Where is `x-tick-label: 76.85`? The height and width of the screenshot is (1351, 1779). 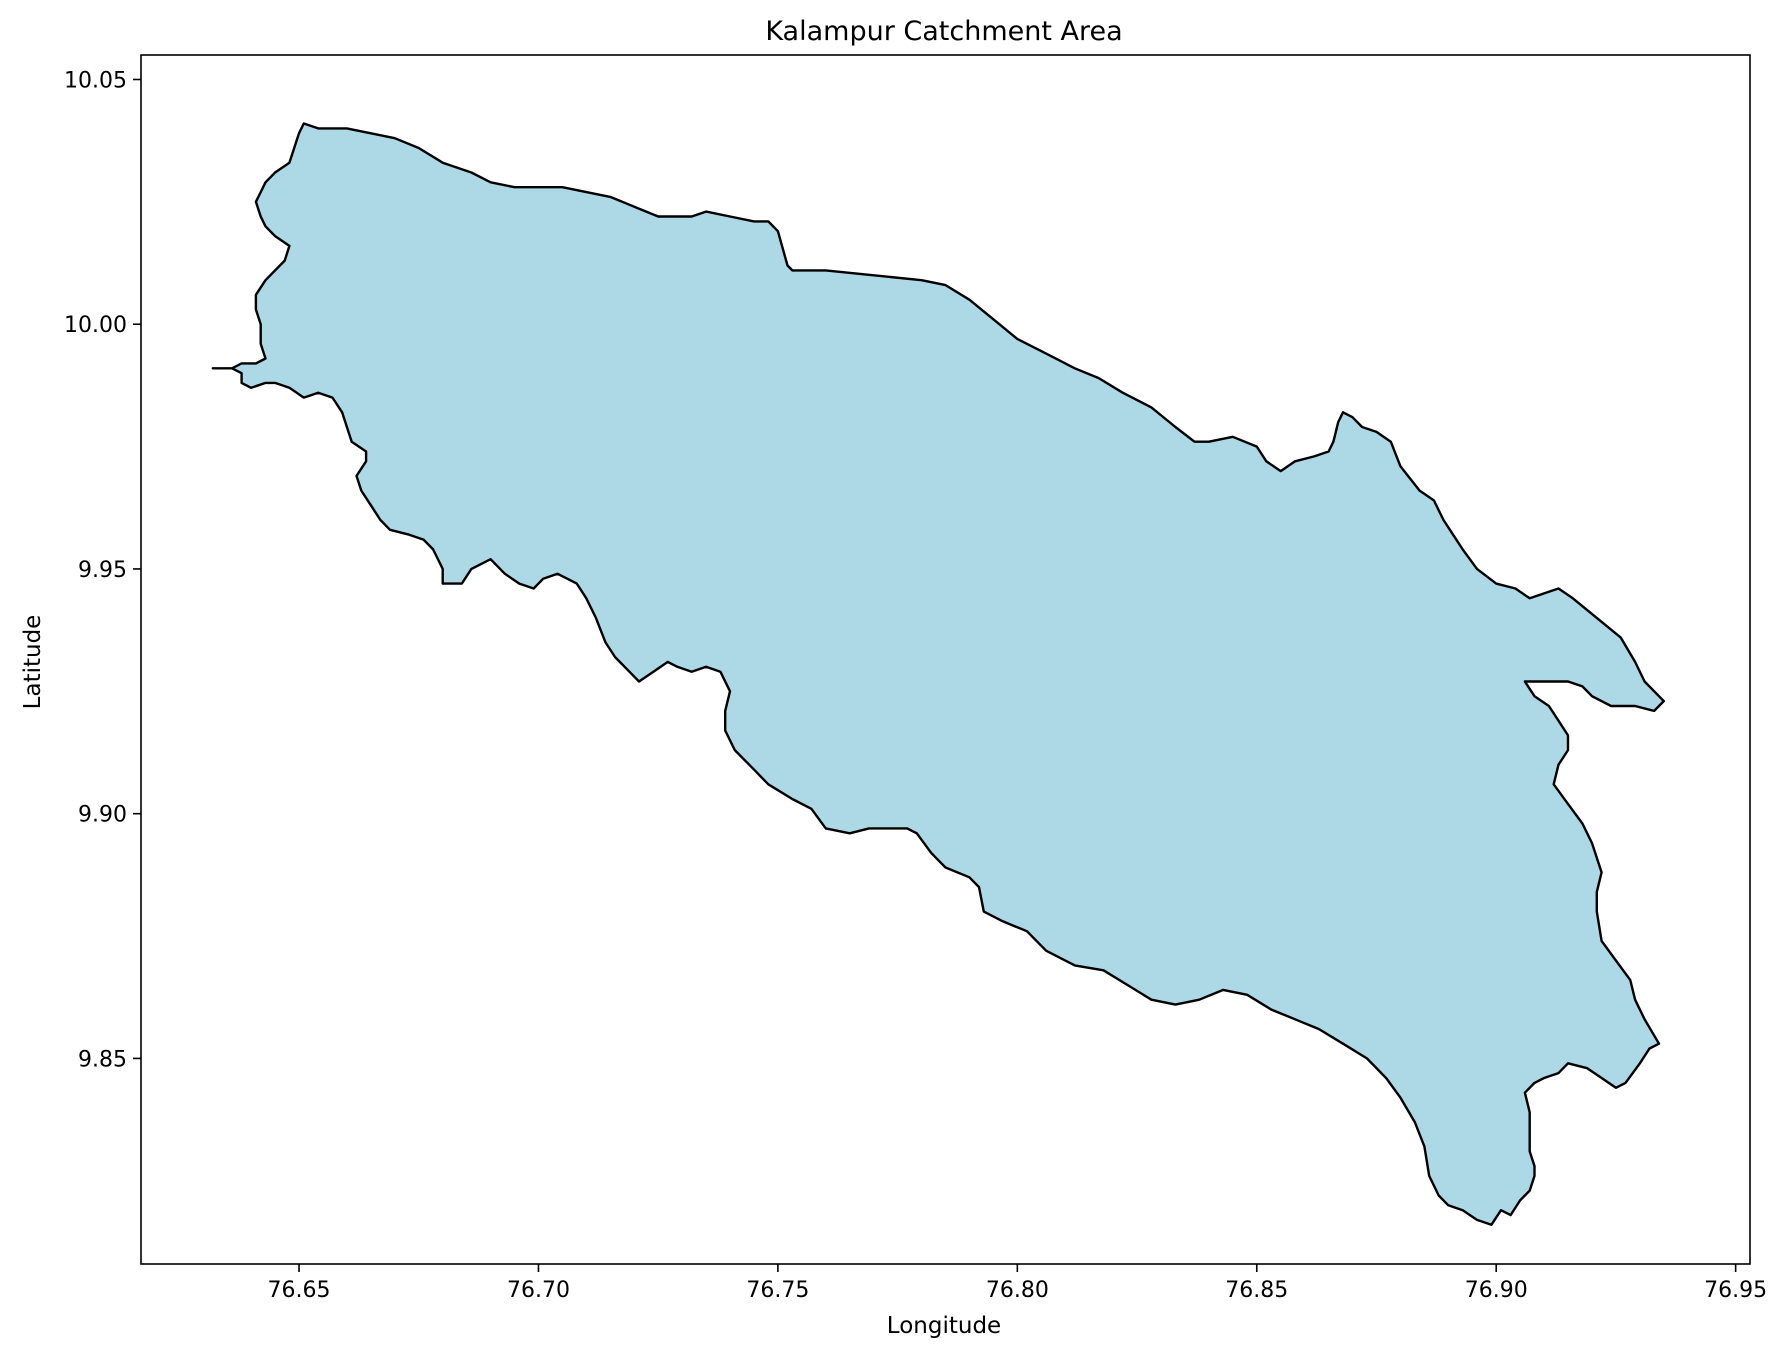 x-tick-label: 76.85 is located at coordinates (1256, 1290).